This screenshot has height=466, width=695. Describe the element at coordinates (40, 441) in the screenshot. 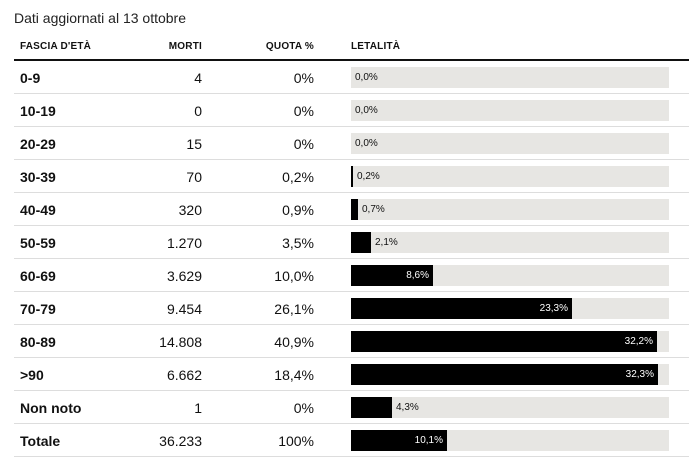

I see `age-cell: Totale` at that location.